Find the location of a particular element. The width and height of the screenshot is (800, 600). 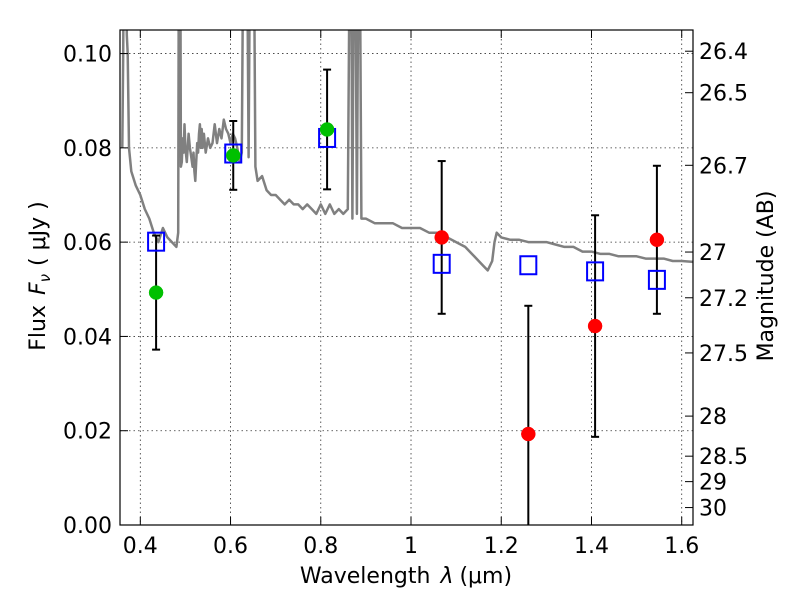

x-tick-labels: 0.4 0.6 0.8 1 1.2 1.4 1.6 is located at coordinates (411, 546).